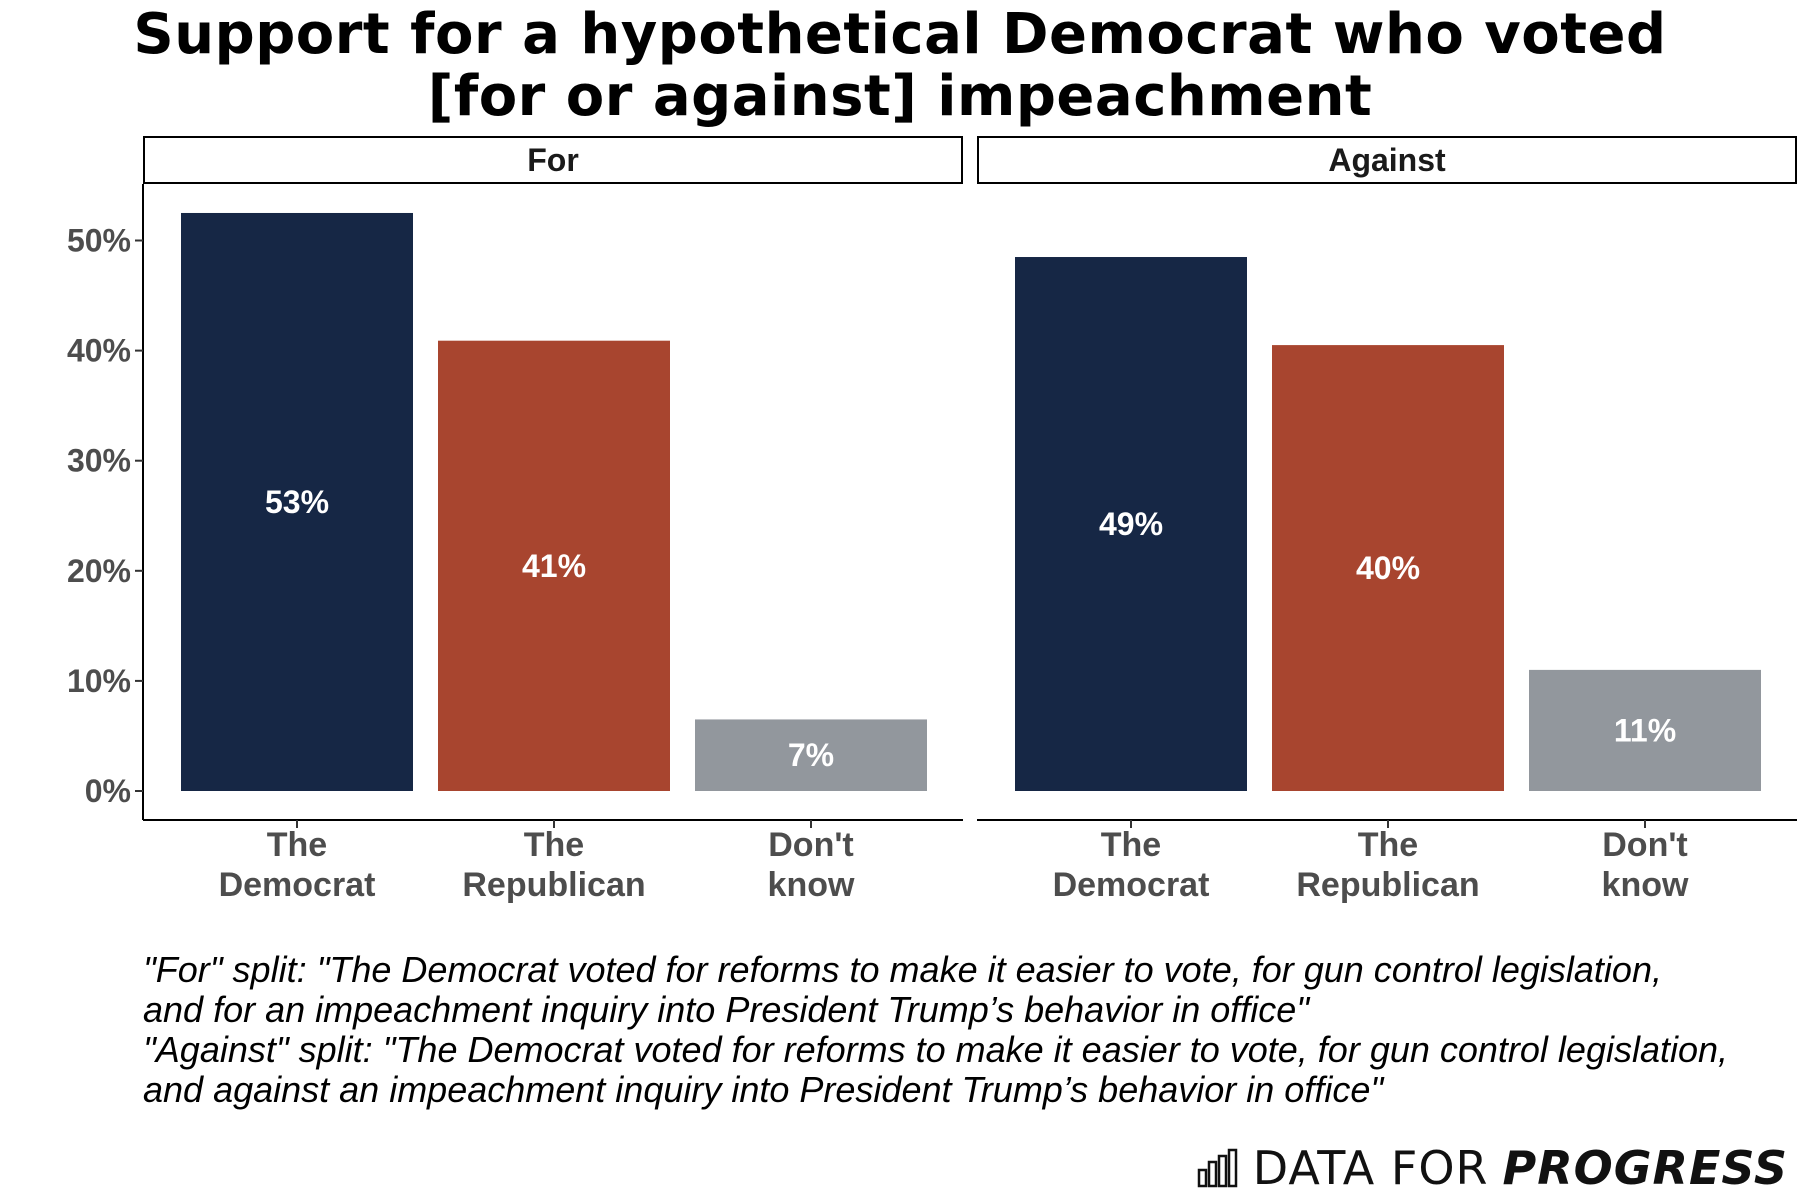  What do you see at coordinates (1217, 1168) in the screenshot?
I see `bar-chart-icon` at bounding box center [1217, 1168].